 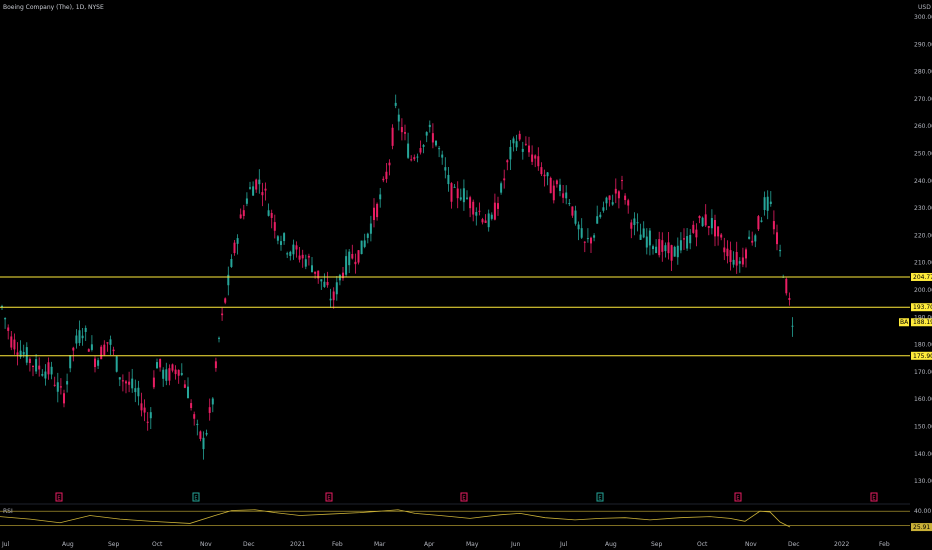 I want to click on rsi-value-tag, so click(x=921, y=527).